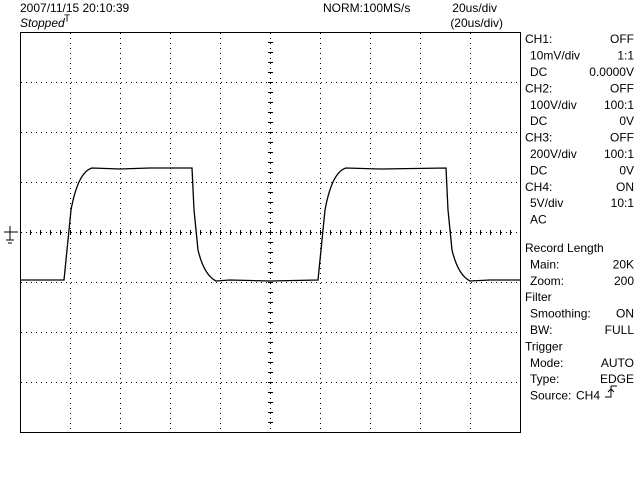 Image resolution: width=640 pixels, height=480 pixels. What do you see at coordinates (564, 248) in the screenshot?
I see `panel-label: Record Length` at bounding box center [564, 248].